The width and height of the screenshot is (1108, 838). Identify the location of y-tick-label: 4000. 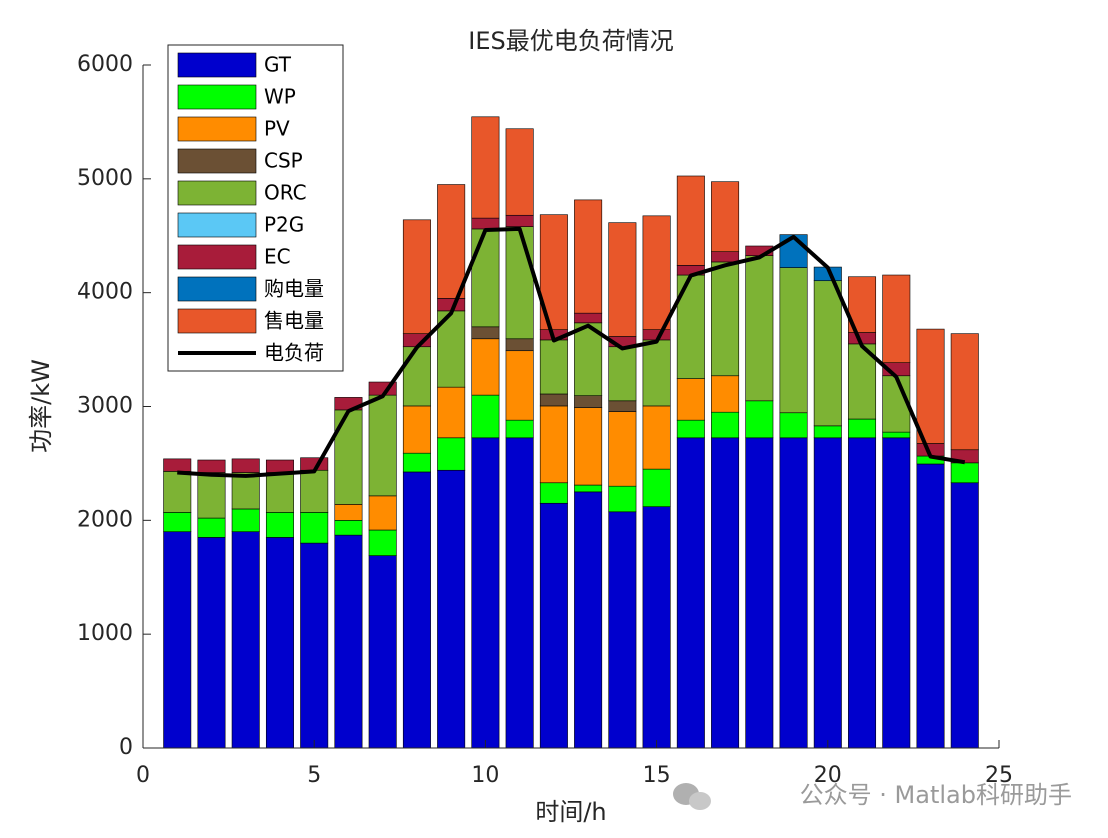
(105, 292).